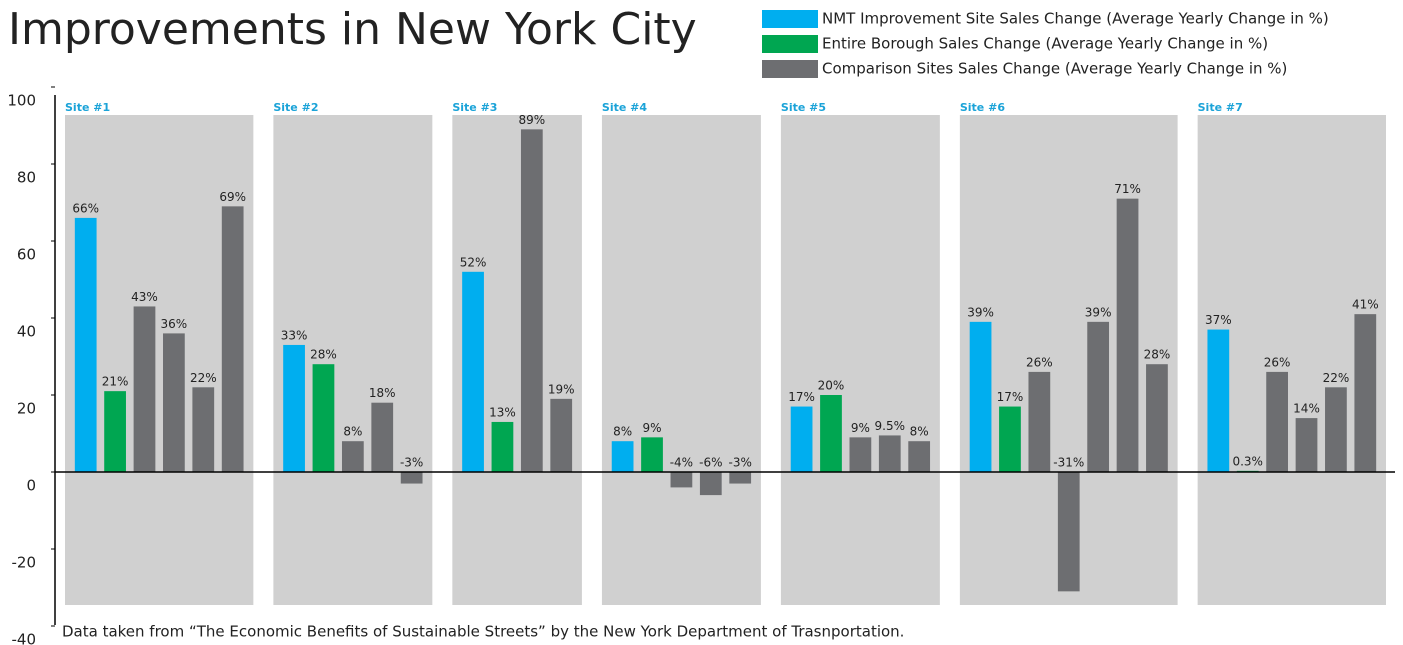  Describe the element at coordinates (31, 486) in the screenshot. I see `y-tick-label: 0` at that location.